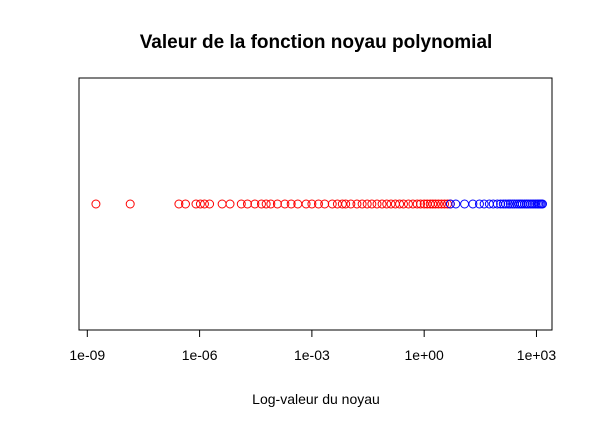  Describe the element at coordinates (312, 355) in the screenshot. I see `x-tick-label: 1e-03` at that location.